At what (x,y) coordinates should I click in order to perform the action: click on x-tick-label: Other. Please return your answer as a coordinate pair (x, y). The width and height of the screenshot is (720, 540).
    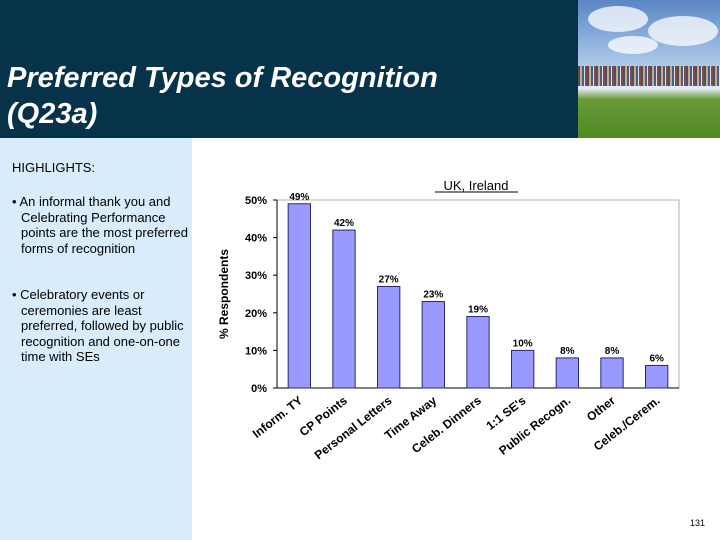
    Looking at the image, I should click on (601, 408).